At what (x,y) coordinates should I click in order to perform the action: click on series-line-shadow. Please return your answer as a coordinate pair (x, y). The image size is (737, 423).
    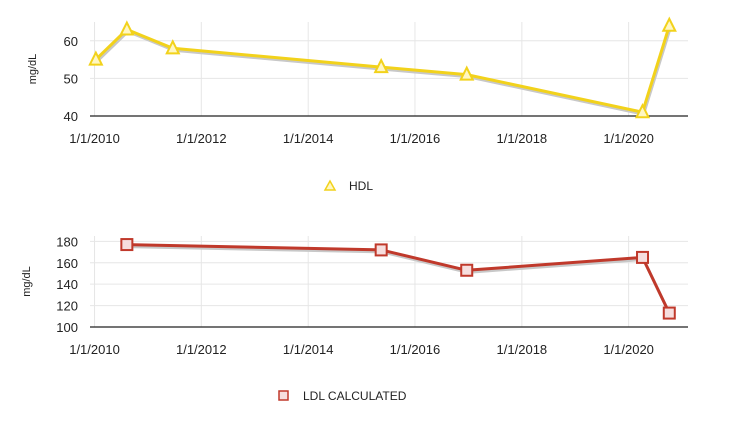
    Looking at the image, I should click on (399, 280).